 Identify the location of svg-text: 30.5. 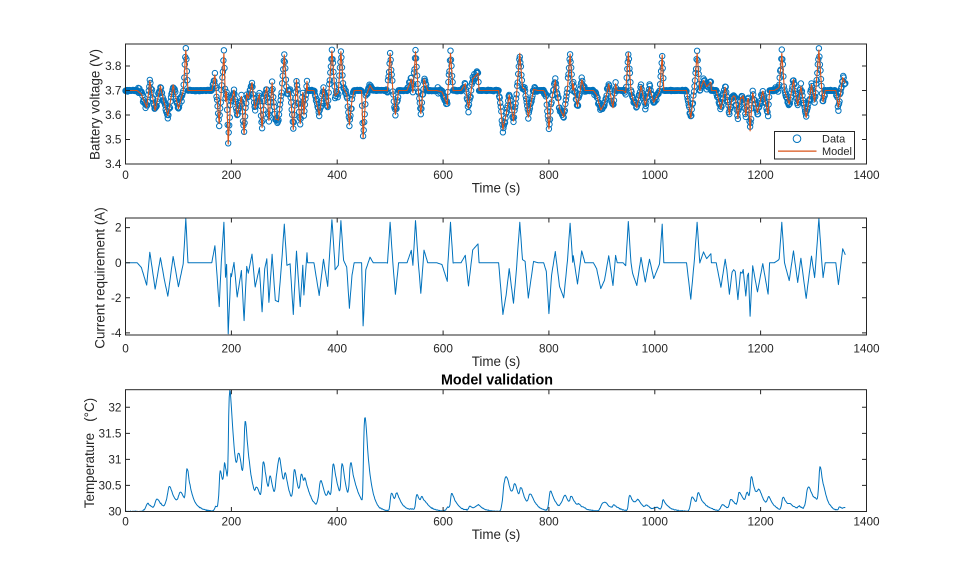
(110, 486).